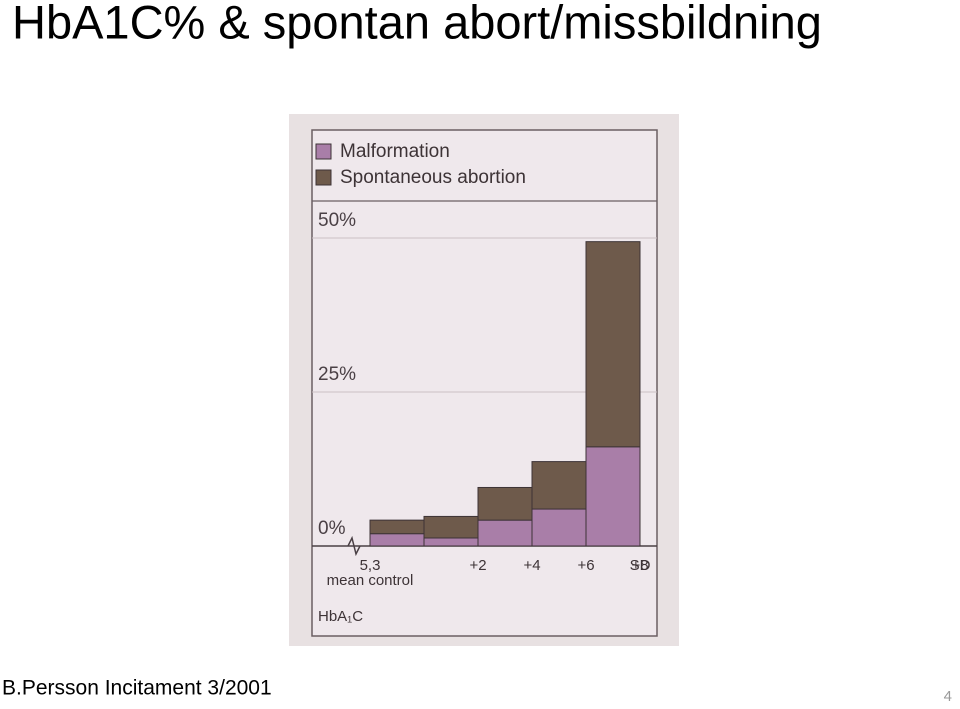 The width and height of the screenshot is (960, 709). Describe the element at coordinates (337, 374) in the screenshot. I see `y-tick-label: 25%` at that location.